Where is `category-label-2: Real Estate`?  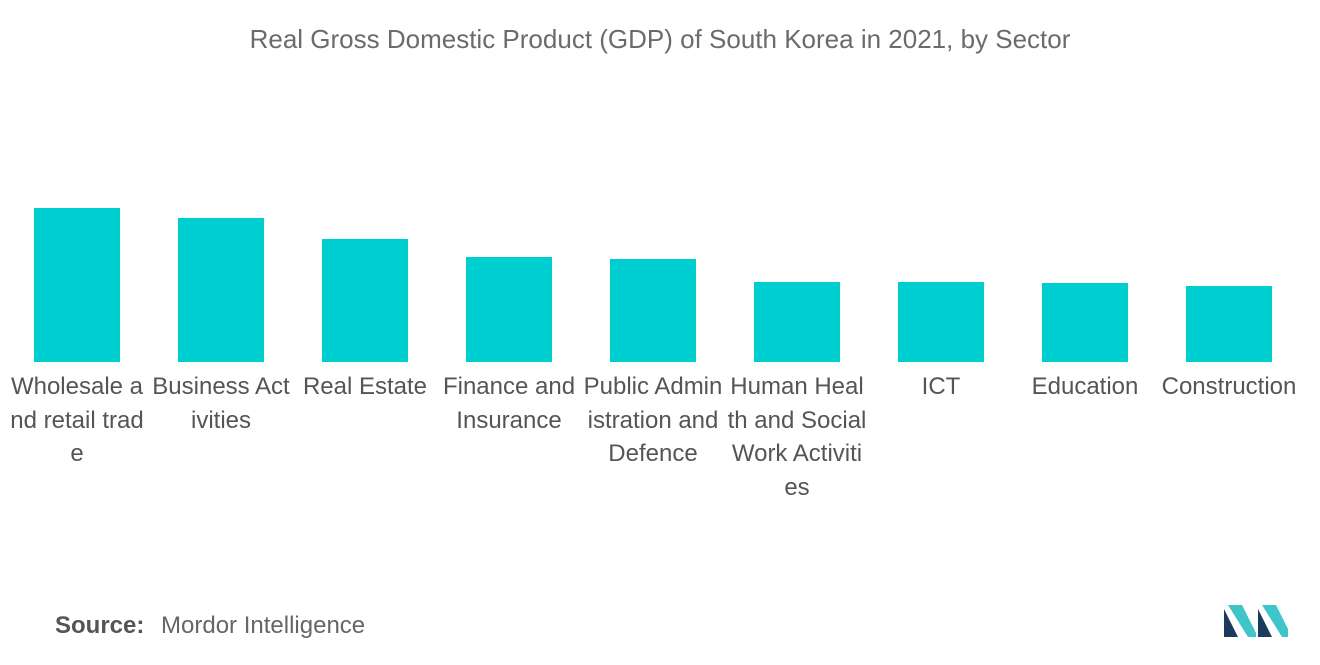 category-label-2: Real Estate is located at coordinates (365, 386).